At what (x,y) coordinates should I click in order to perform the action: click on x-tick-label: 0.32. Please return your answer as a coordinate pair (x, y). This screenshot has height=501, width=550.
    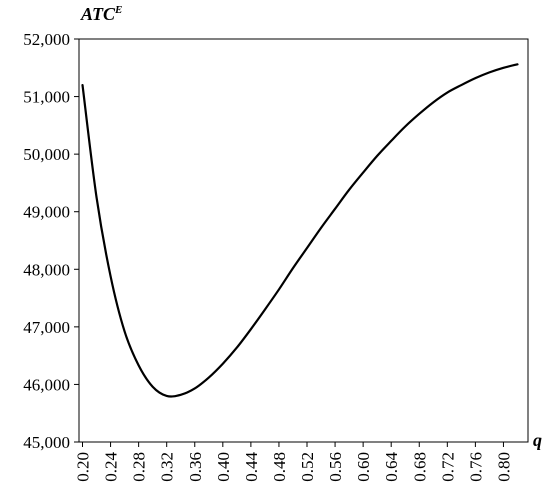
    Looking at the image, I should click on (167, 467).